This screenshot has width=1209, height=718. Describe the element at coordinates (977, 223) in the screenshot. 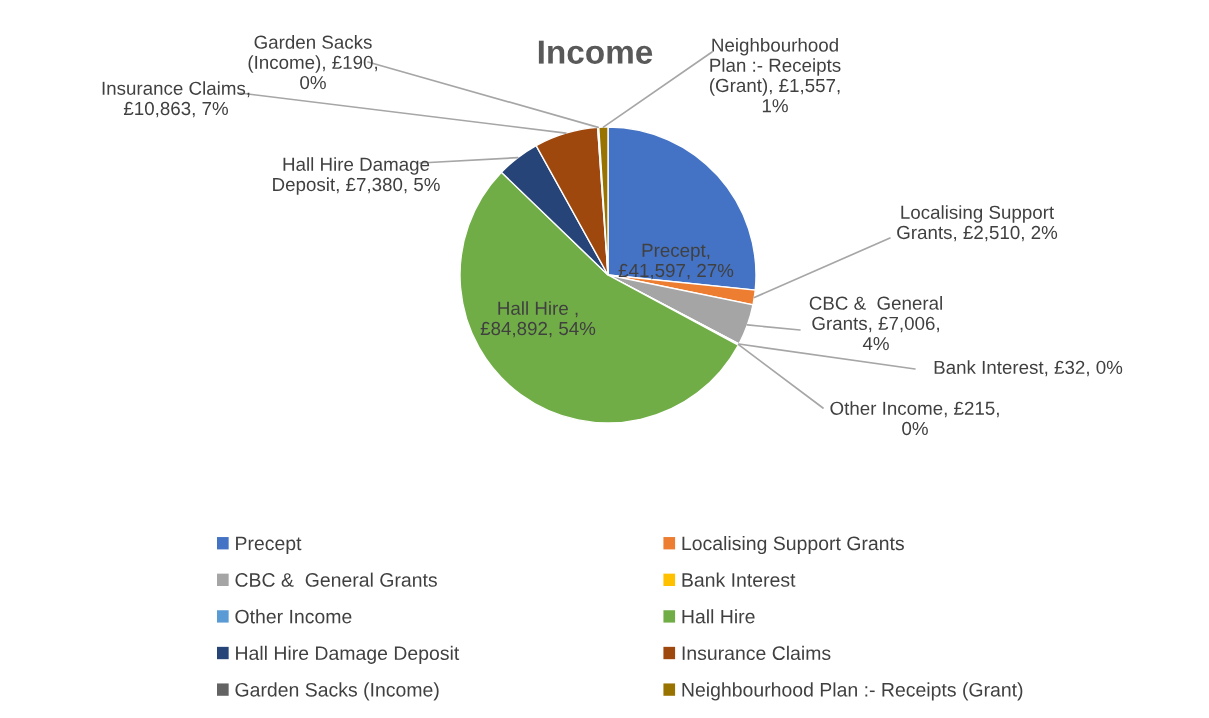

I see `data-label: Localising Support Grants, £2,510, 2%` at that location.